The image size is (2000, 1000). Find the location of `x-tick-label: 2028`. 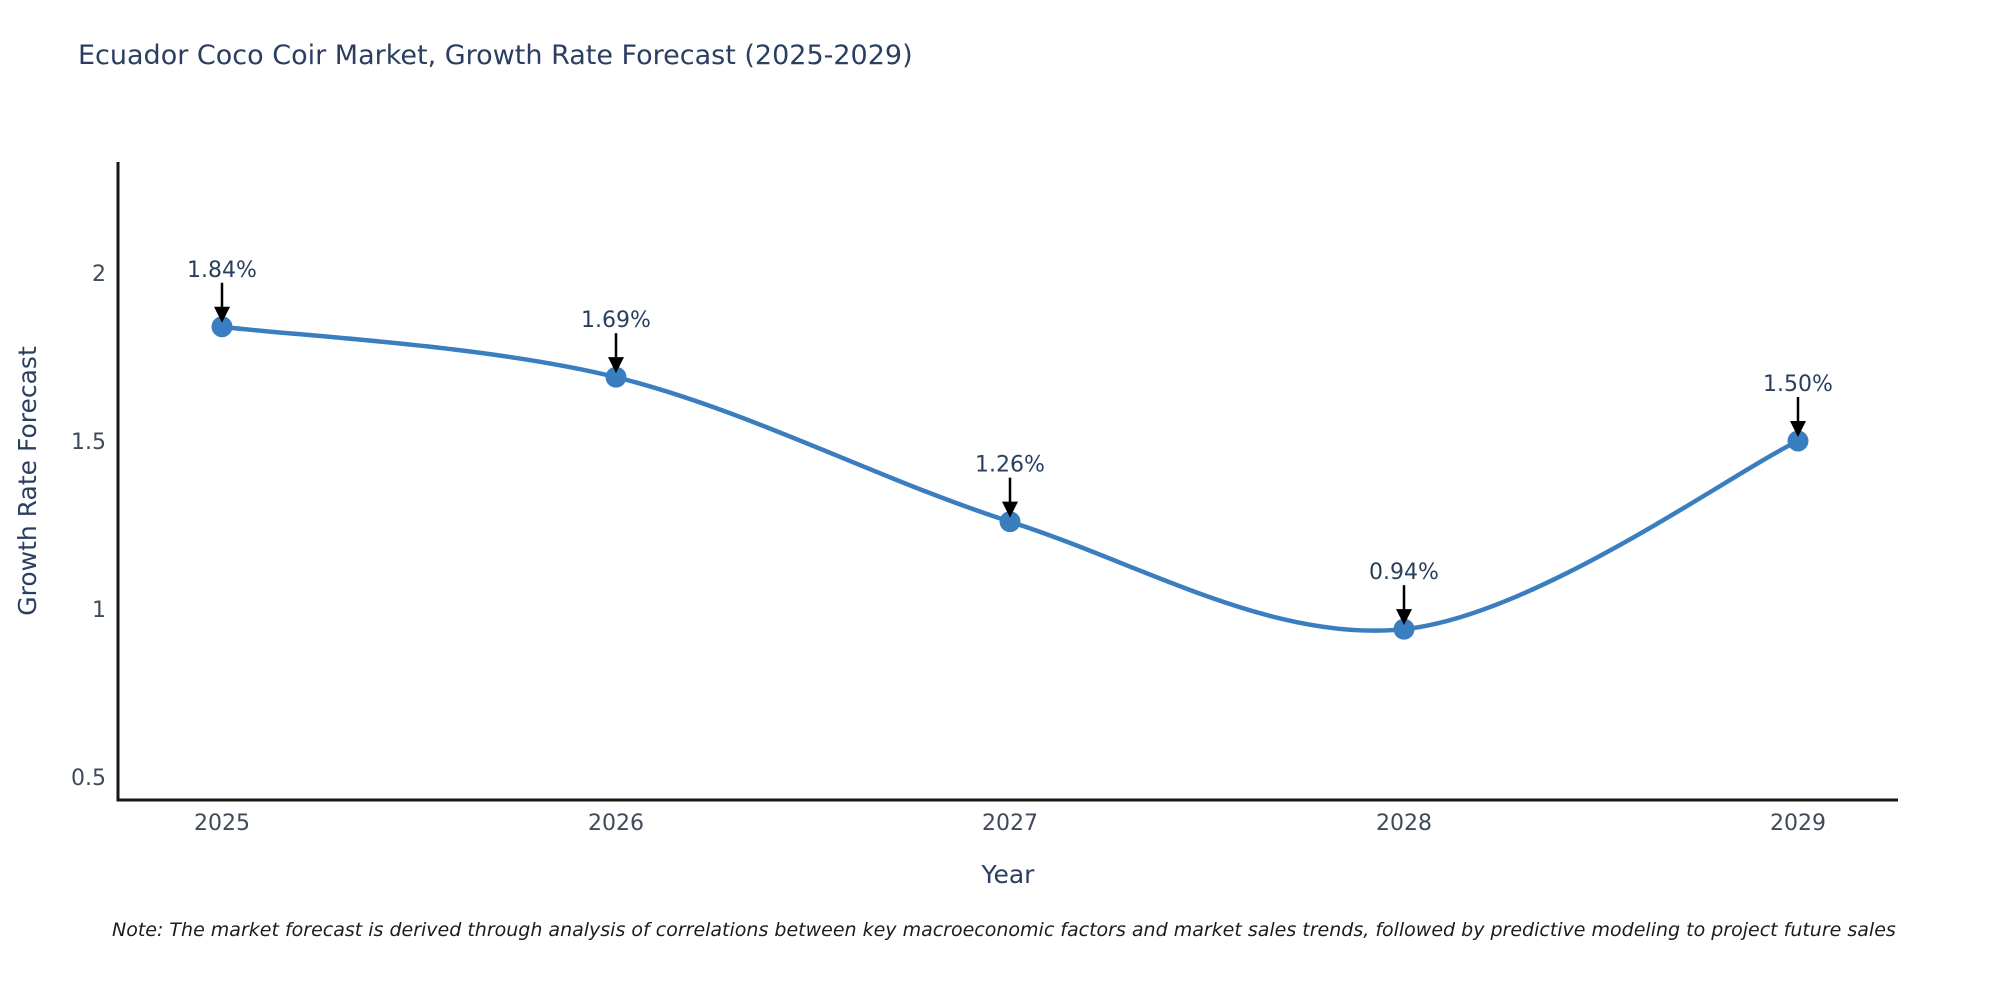

x-tick-label: 2028 is located at coordinates (1404, 823).